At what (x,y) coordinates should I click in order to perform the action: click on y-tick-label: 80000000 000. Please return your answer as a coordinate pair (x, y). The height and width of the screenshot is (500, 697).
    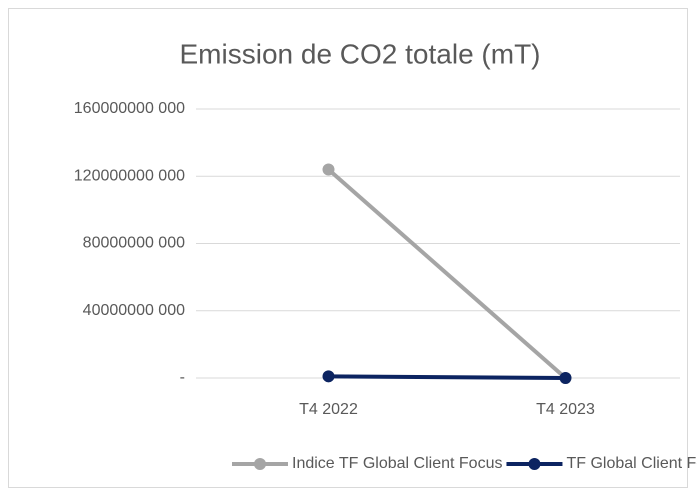
    Looking at the image, I should click on (134, 243).